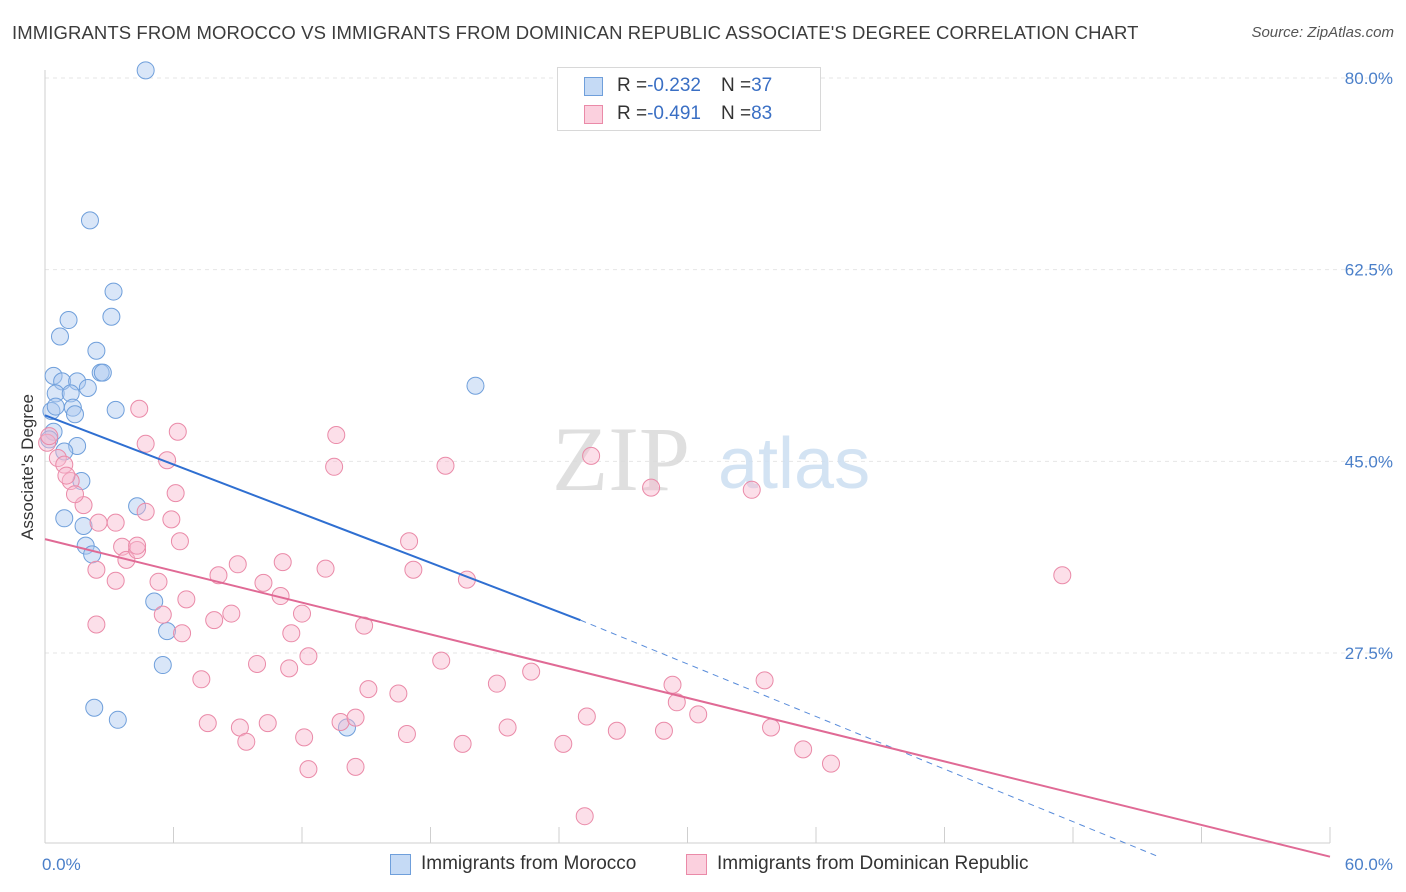 Image resolution: width=1406 pixels, height=892 pixels. What do you see at coordinates (762, 85) in the screenshot?
I see `legend-n-value: 37` at bounding box center [762, 85].